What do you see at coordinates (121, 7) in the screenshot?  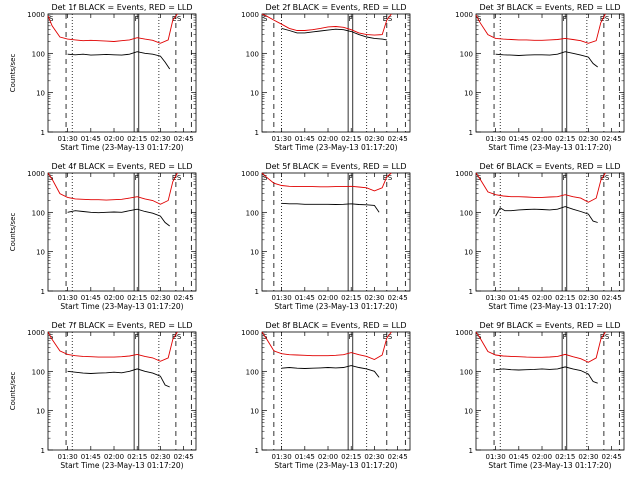 I see `panel-title: Det 1f BLACK = Events, RED = LLD` at bounding box center [121, 7].